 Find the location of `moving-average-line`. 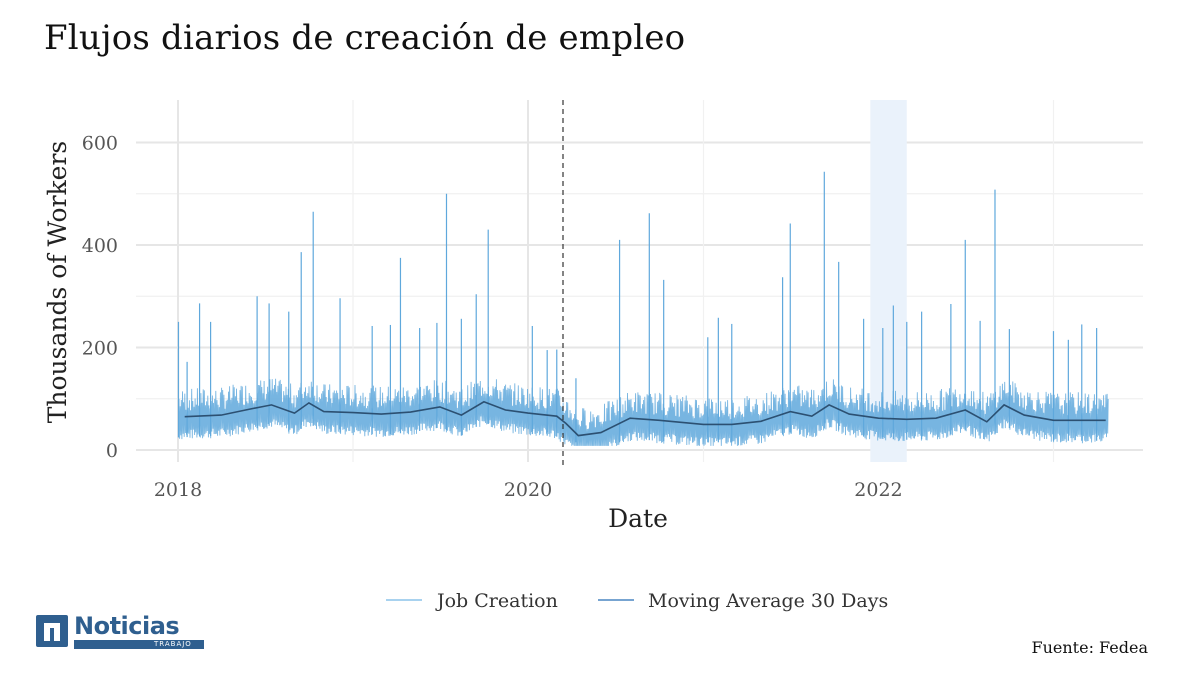

moving-average-line is located at coordinates (645, 418).